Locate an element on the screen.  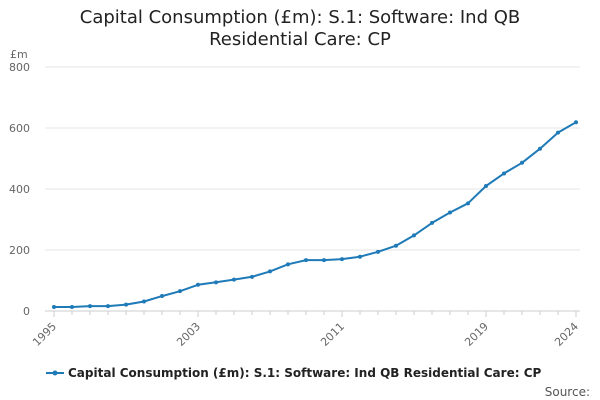
x-tick-label: 2019 is located at coordinates (476, 334).